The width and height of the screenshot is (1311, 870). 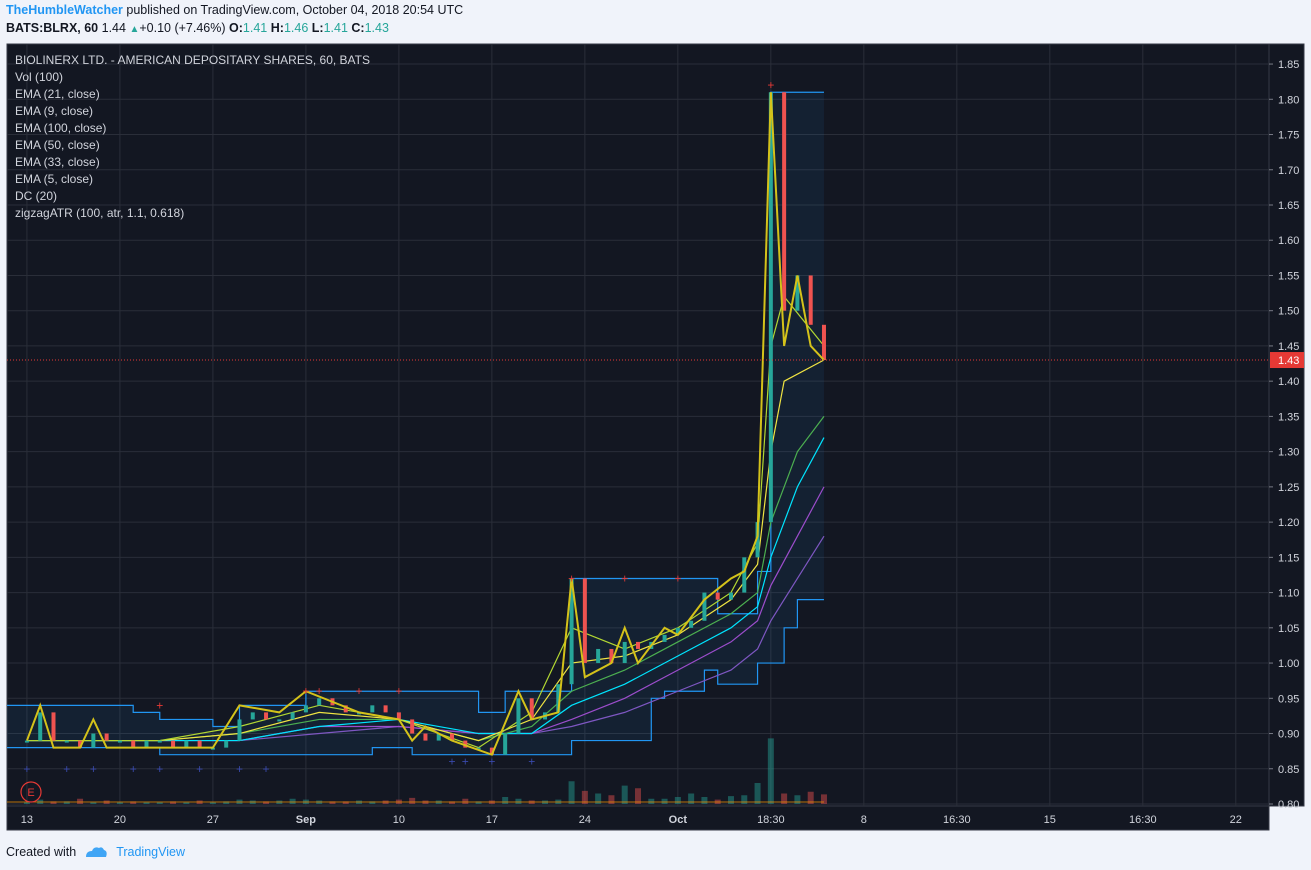 What do you see at coordinates (417, 771) in the screenshot?
I see `volume-bars` at bounding box center [417, 771].